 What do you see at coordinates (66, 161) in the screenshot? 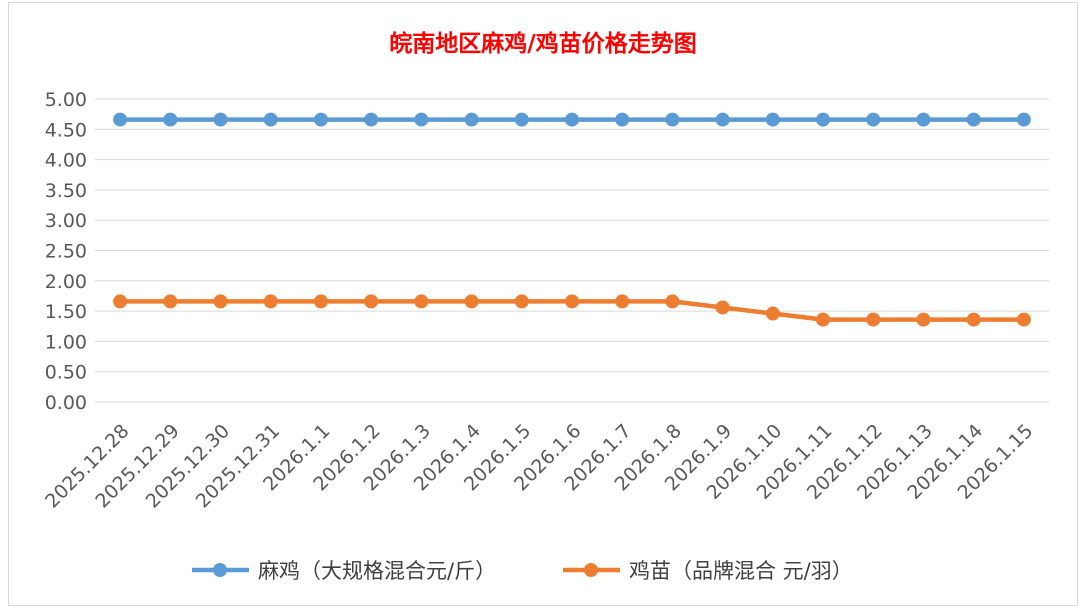
I see `y-tick-label: 4.00` at bounding box center [66, 161].